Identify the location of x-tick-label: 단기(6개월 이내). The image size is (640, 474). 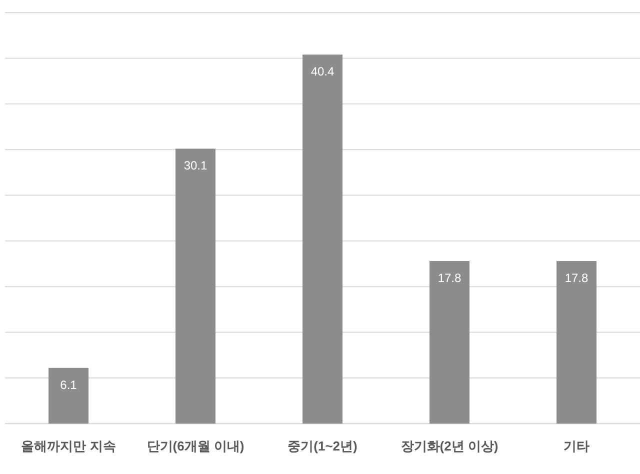
(195, 446).